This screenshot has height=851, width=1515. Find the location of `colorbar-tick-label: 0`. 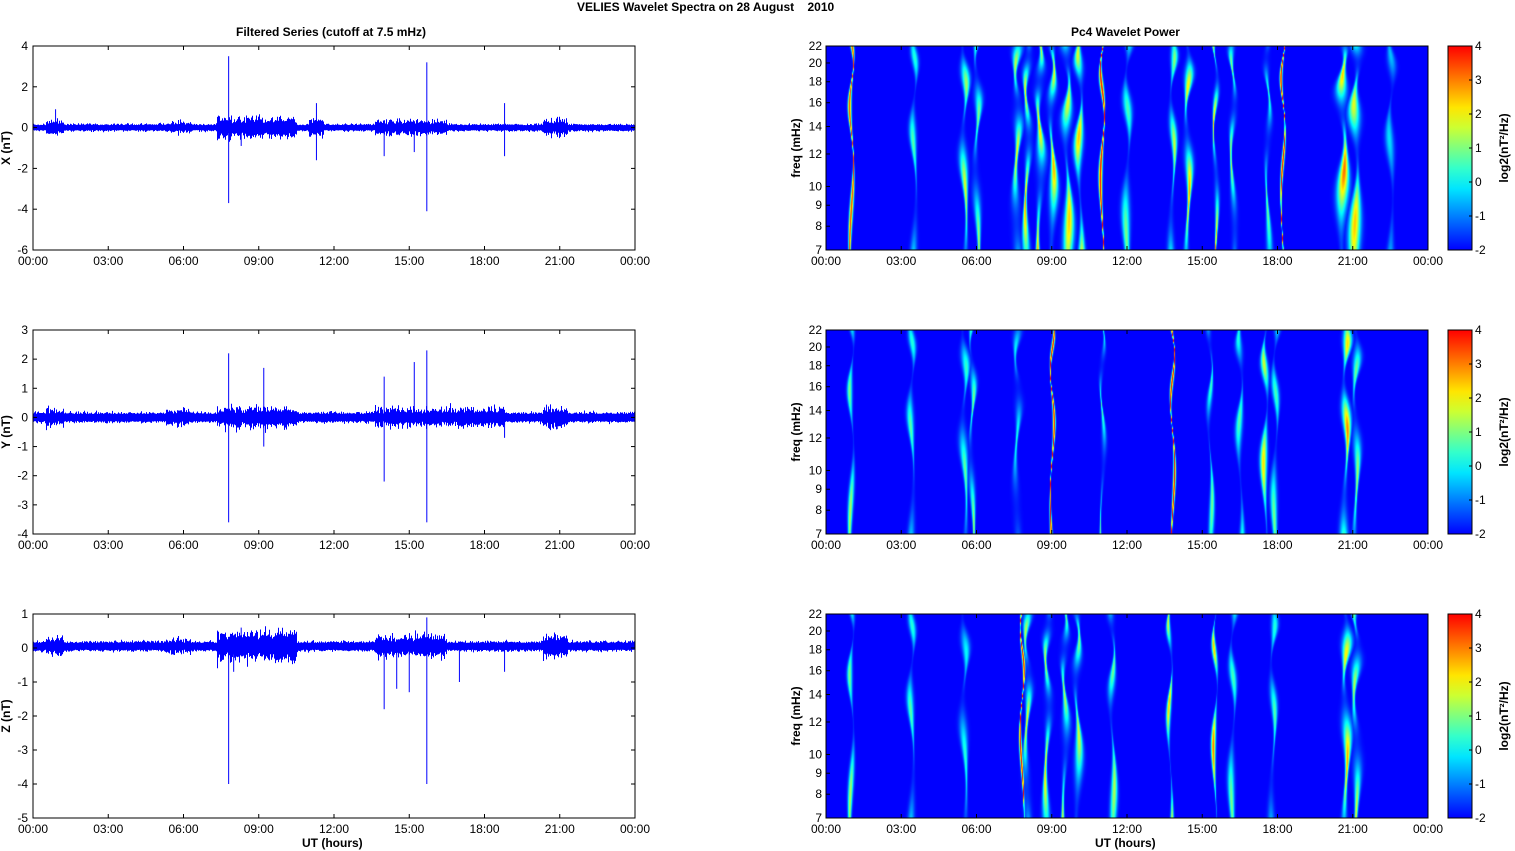

colorbar-tick-label: 0 is located at coordinates (1478, 182).